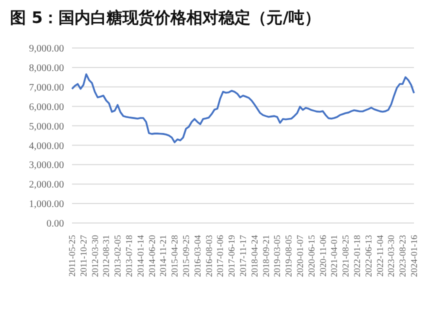 This screenshot has width=440, height=320. What do you see at coordinates (220, 255) in the screenshot?
I see `x-tick-label: 2017-01-06` at bounding box center [220, 255].